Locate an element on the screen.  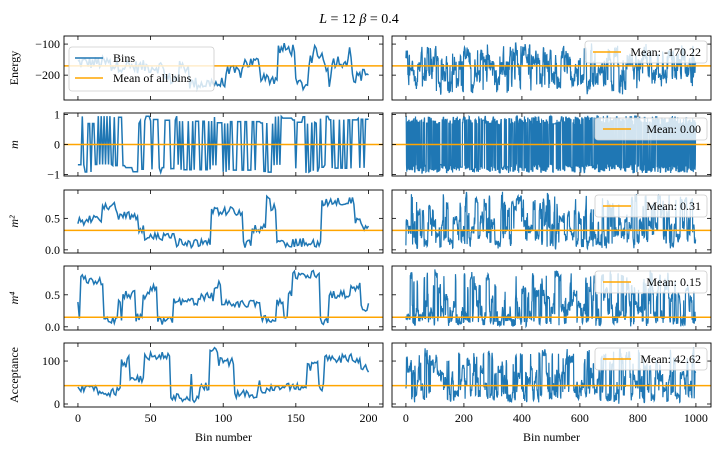
legend-right: Mean: 42.62 is located at coordinates (651, 359).